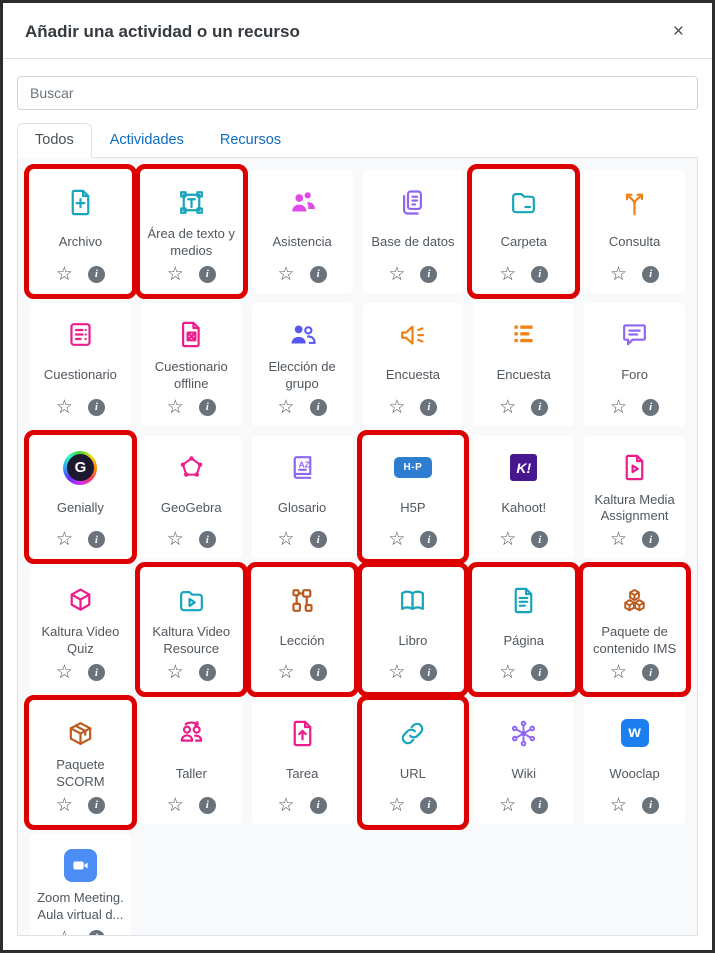 This screenshot has height=953, width=715. I want to click on module-name: Tarea, so click(302, 773).